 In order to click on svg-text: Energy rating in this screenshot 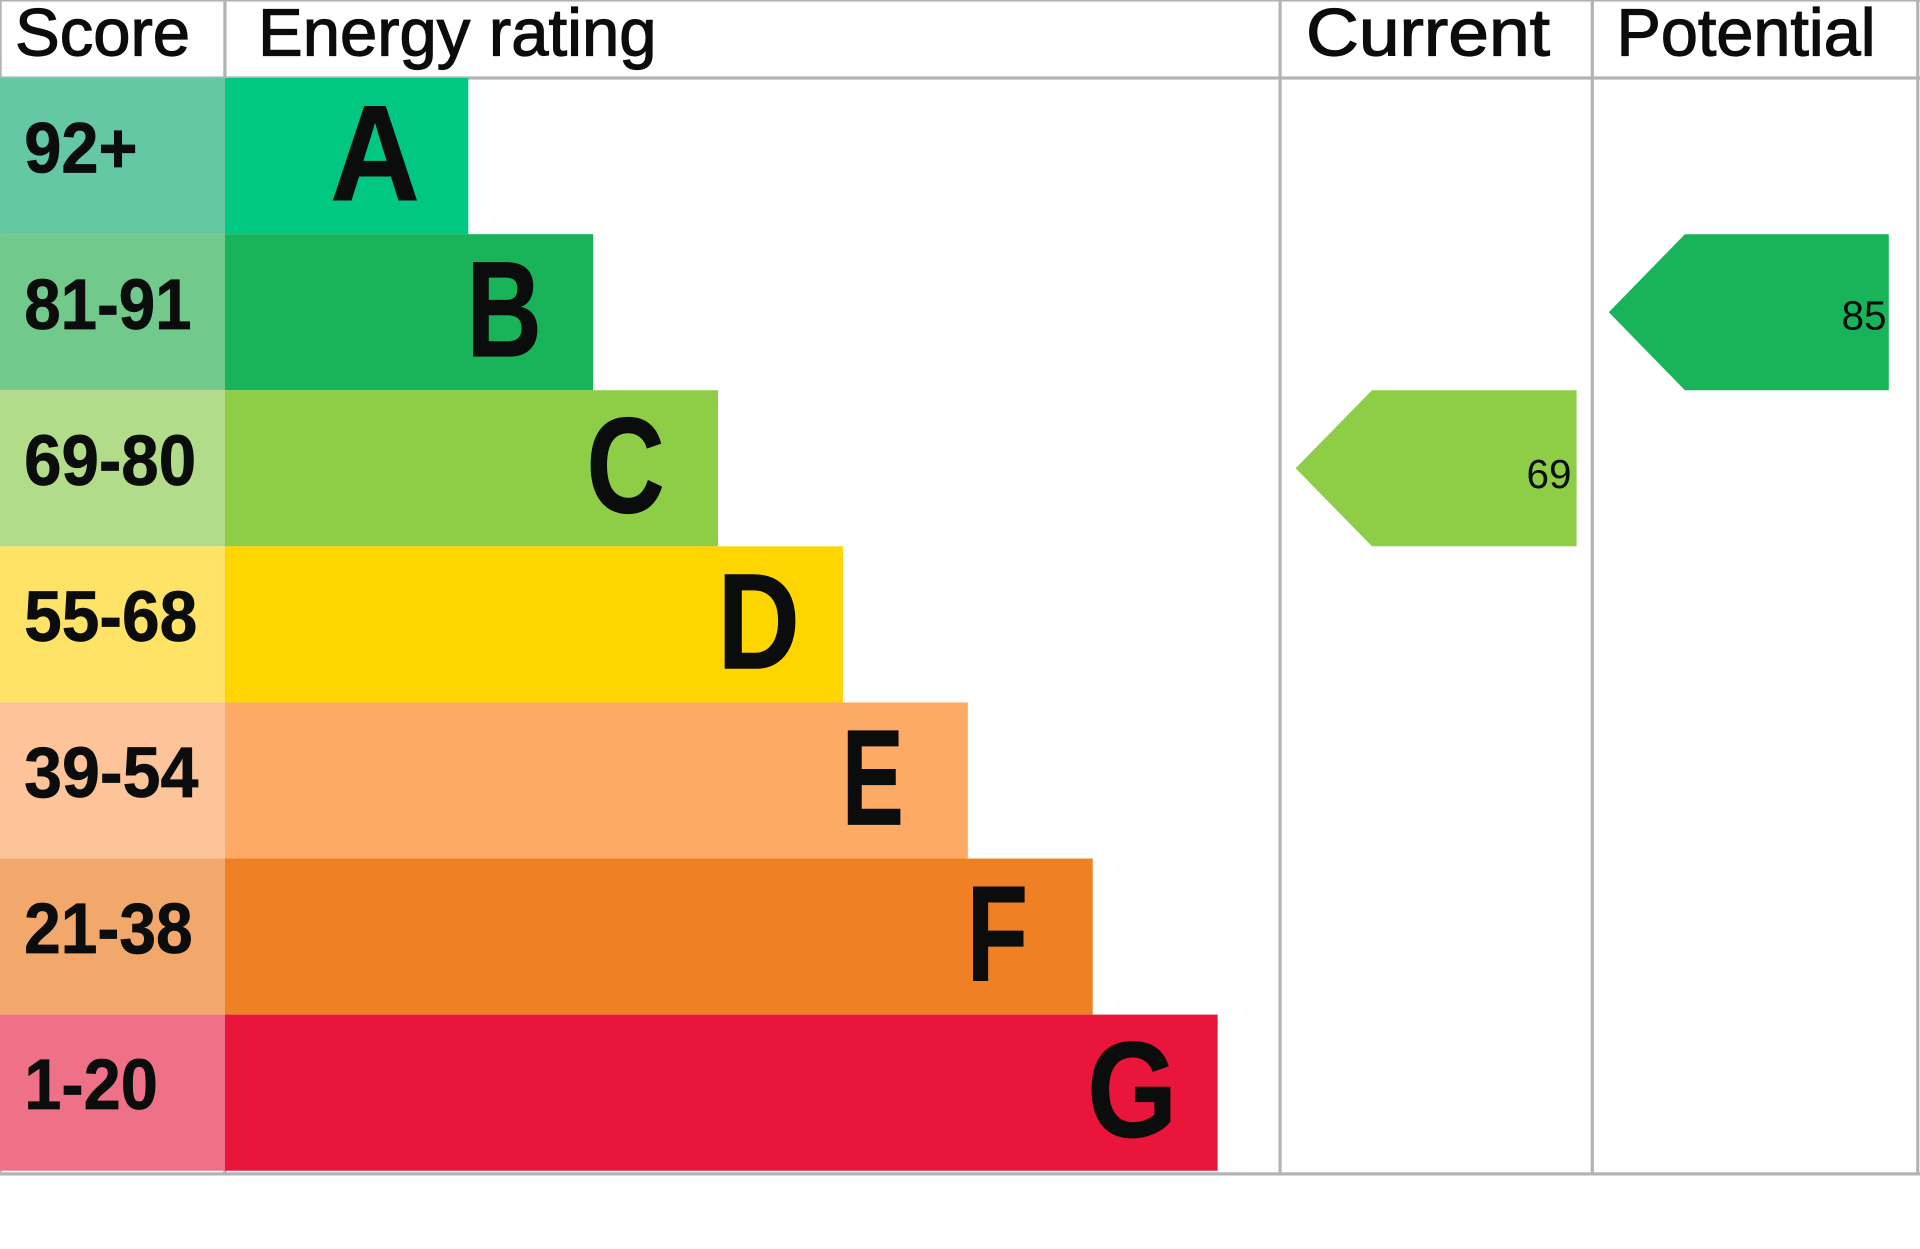, I will do `click(457, 35)`.